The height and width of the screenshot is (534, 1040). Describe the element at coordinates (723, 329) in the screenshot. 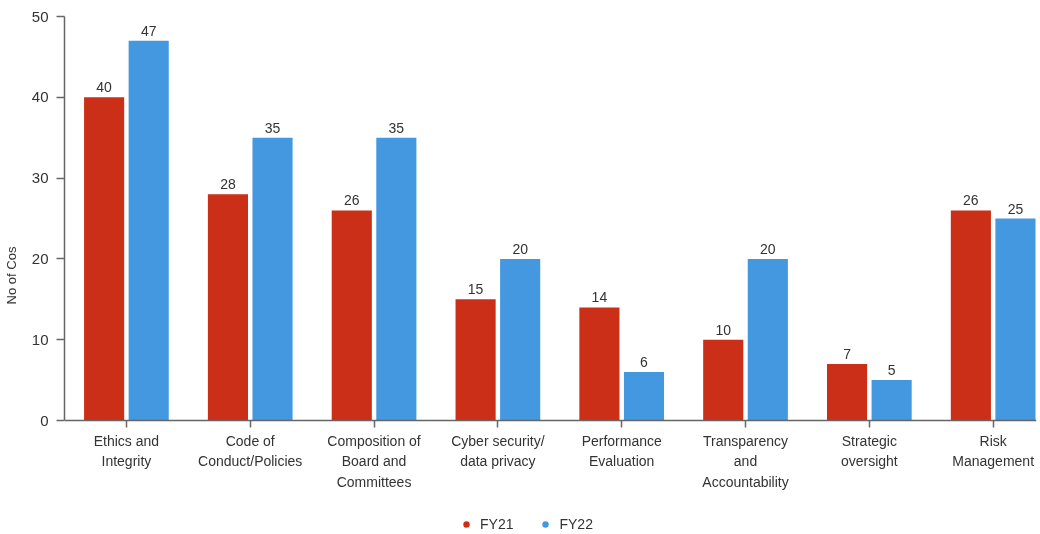

I see `data-label: 10` at that location.